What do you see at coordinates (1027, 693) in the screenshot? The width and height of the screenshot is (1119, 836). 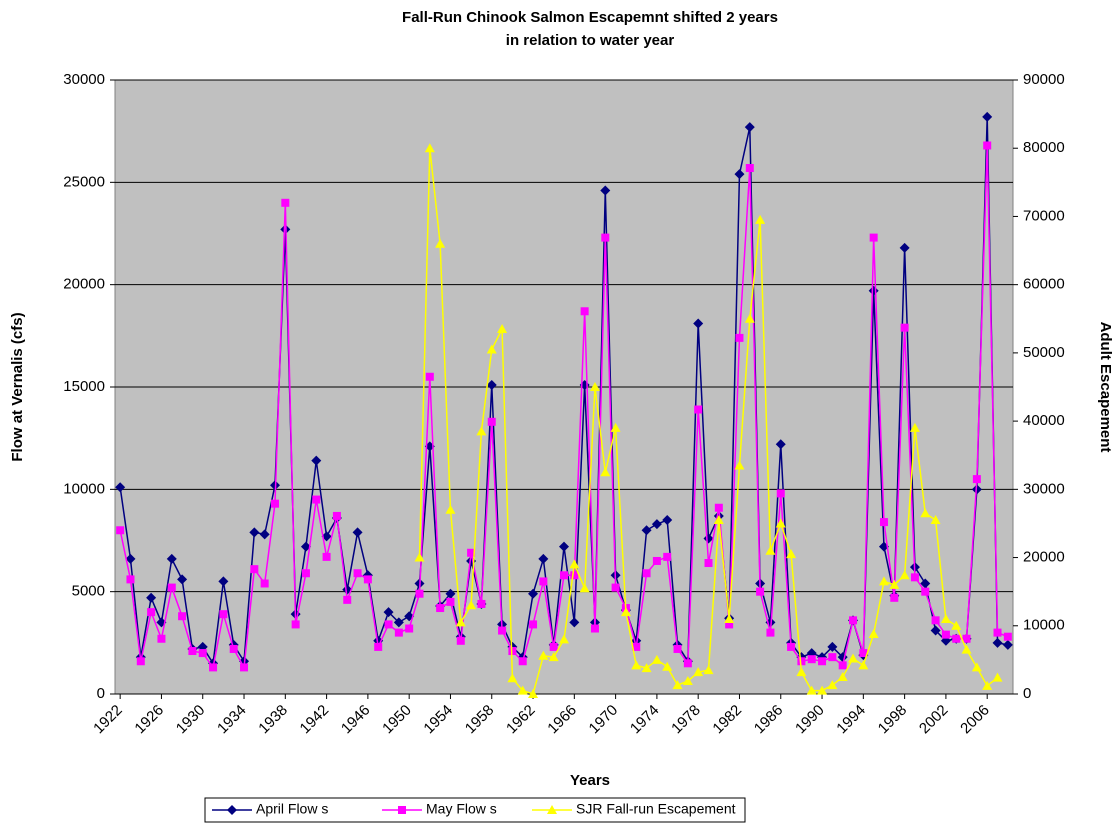 I see `y2-tick-label: 0` at bounding box center [1027, 693].